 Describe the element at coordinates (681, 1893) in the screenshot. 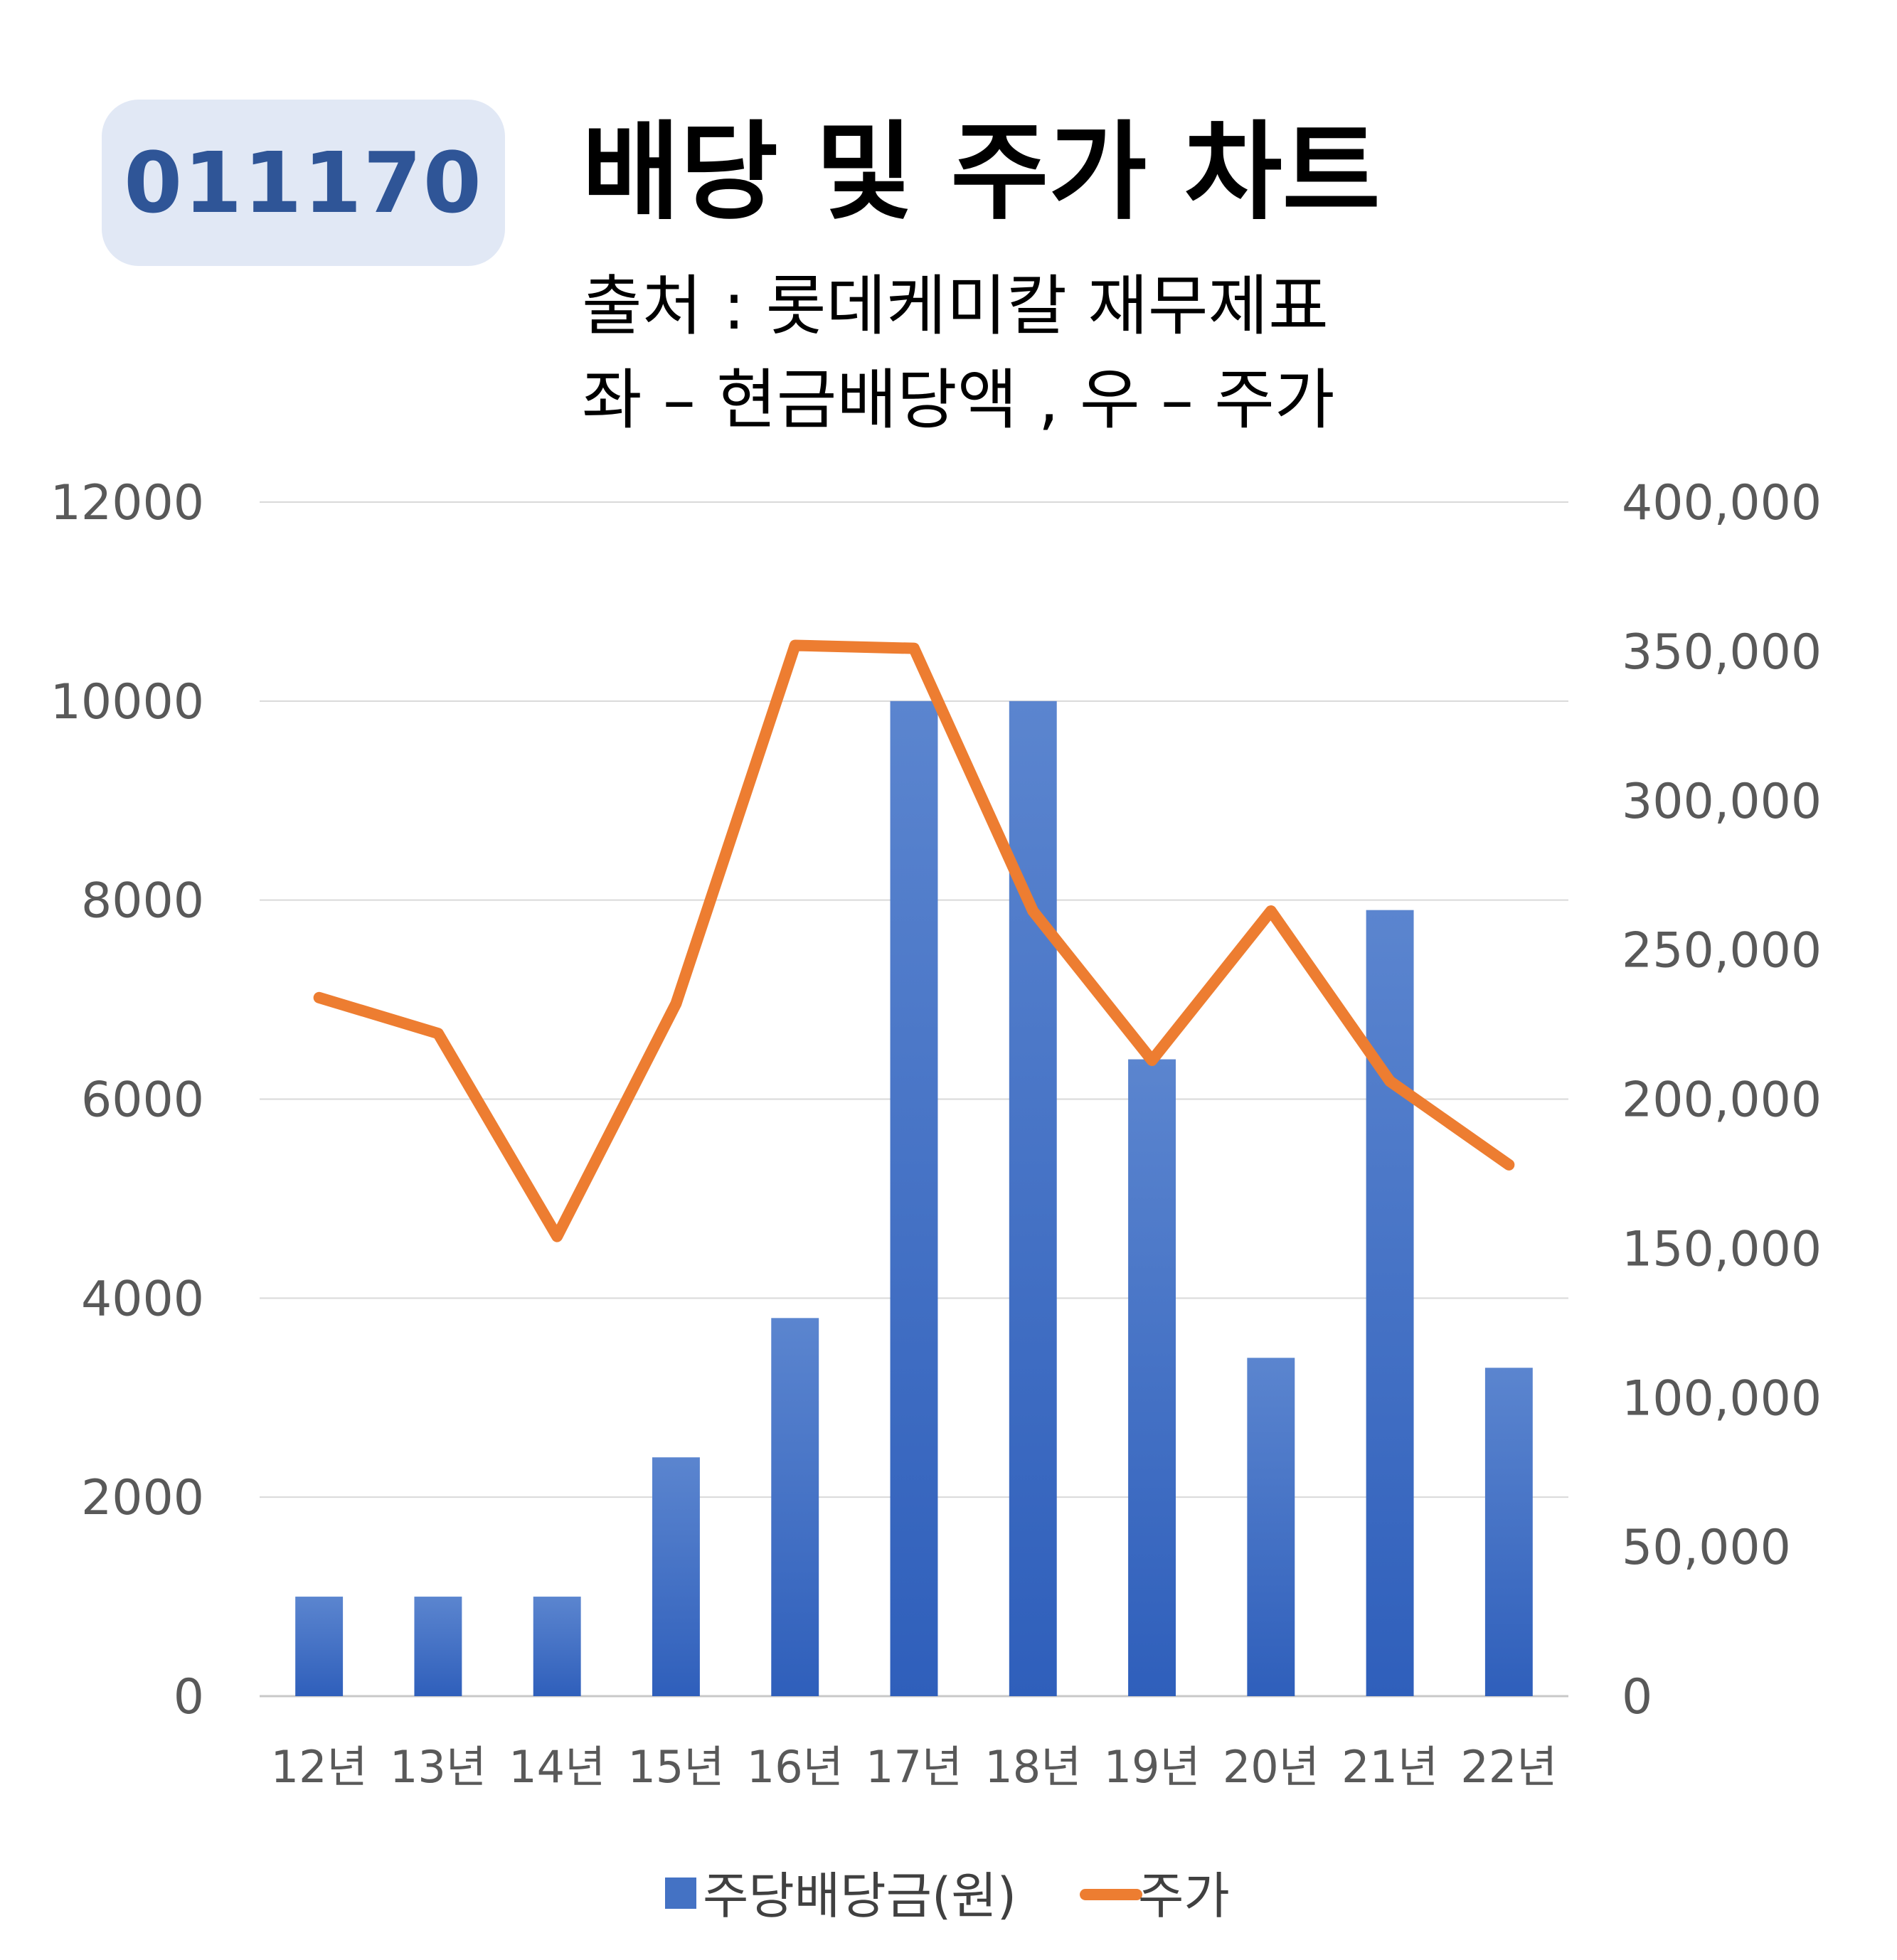

I see `legend-swatch-bar` at that location.